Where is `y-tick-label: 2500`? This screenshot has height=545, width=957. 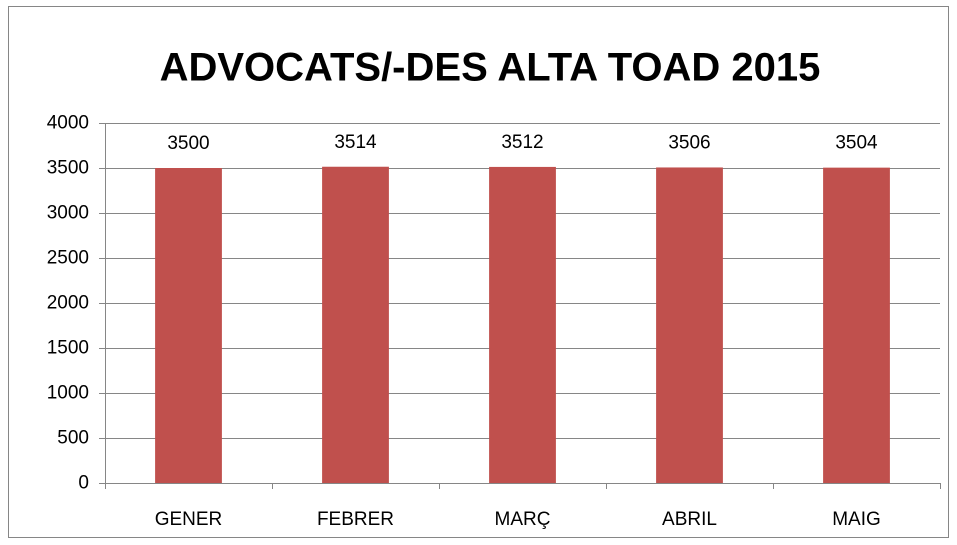
y-tick-label: 2500 is located at coordinates (68, 258).